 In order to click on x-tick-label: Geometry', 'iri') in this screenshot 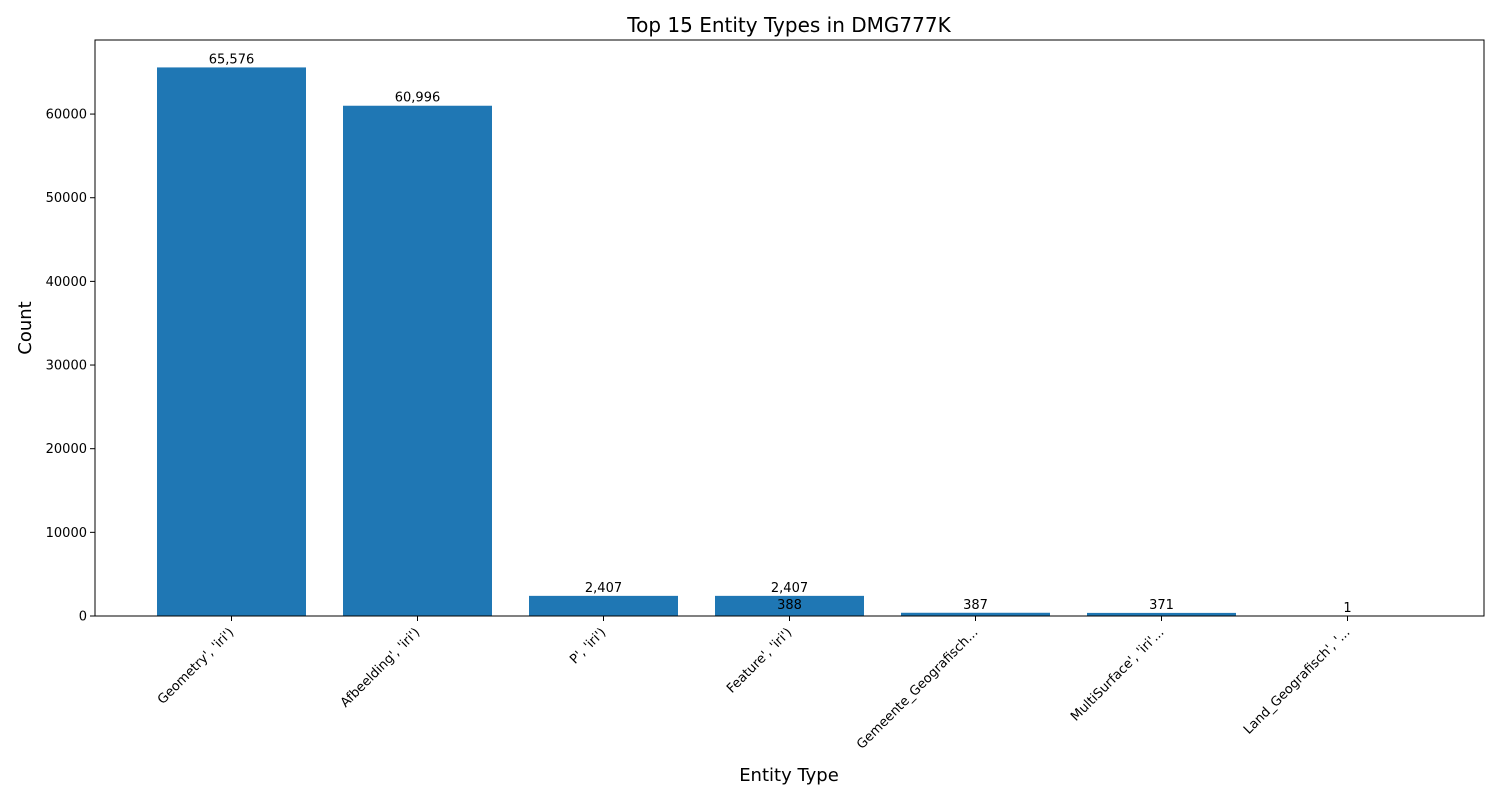, I will do `click(196, 666)`.